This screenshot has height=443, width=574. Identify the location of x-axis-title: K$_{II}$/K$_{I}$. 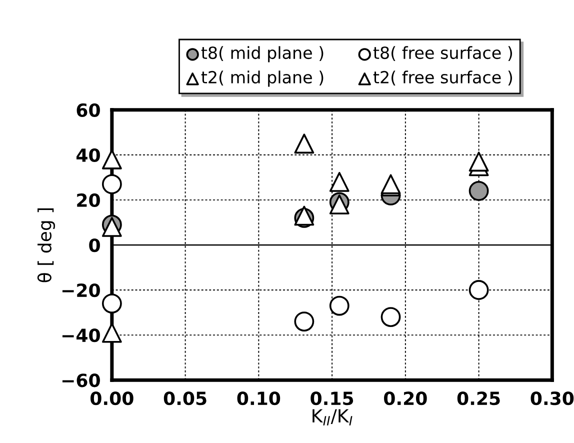
(332, 417).